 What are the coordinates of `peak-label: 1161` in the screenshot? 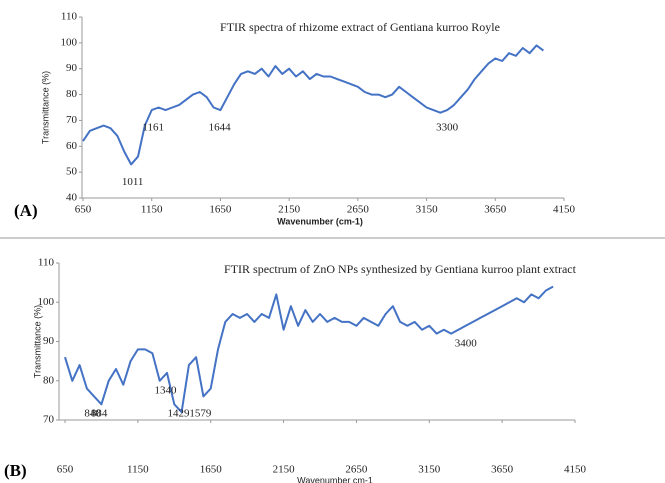 It's located at (153, 128).